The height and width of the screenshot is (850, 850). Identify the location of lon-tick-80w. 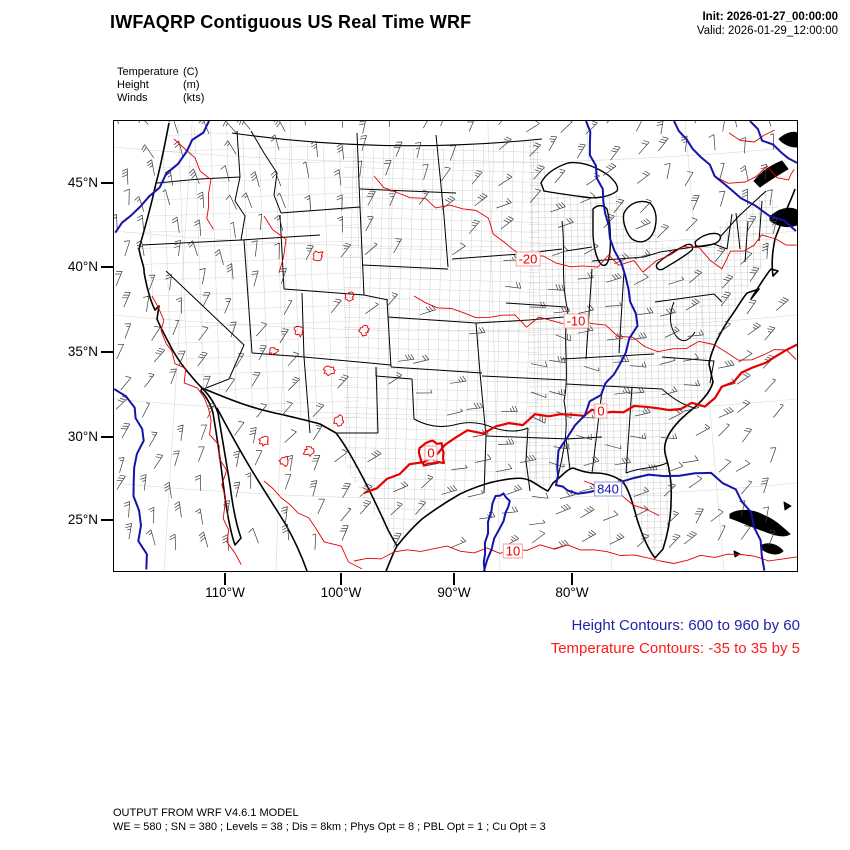
(572, 579).